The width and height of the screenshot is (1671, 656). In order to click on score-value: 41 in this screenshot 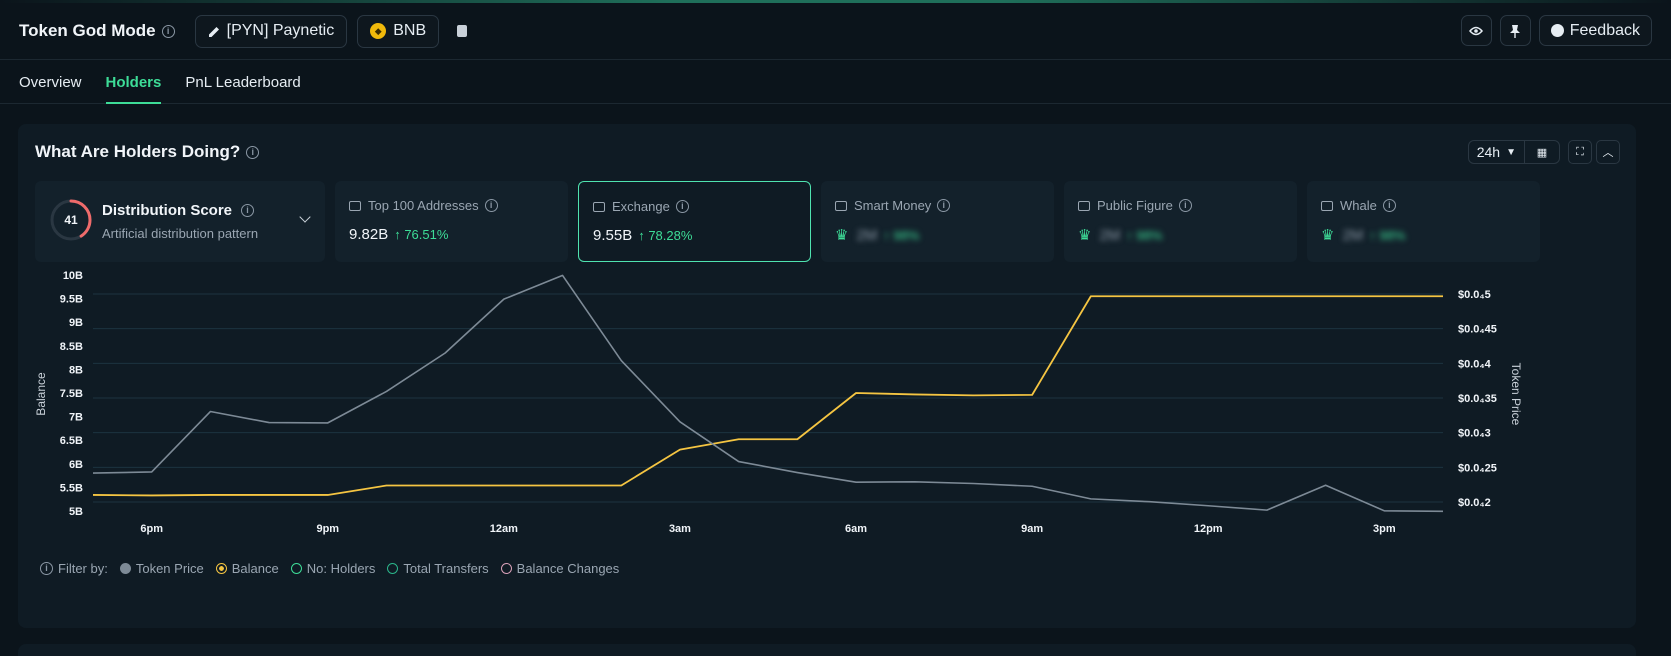, I will do `click(71, 220)`.